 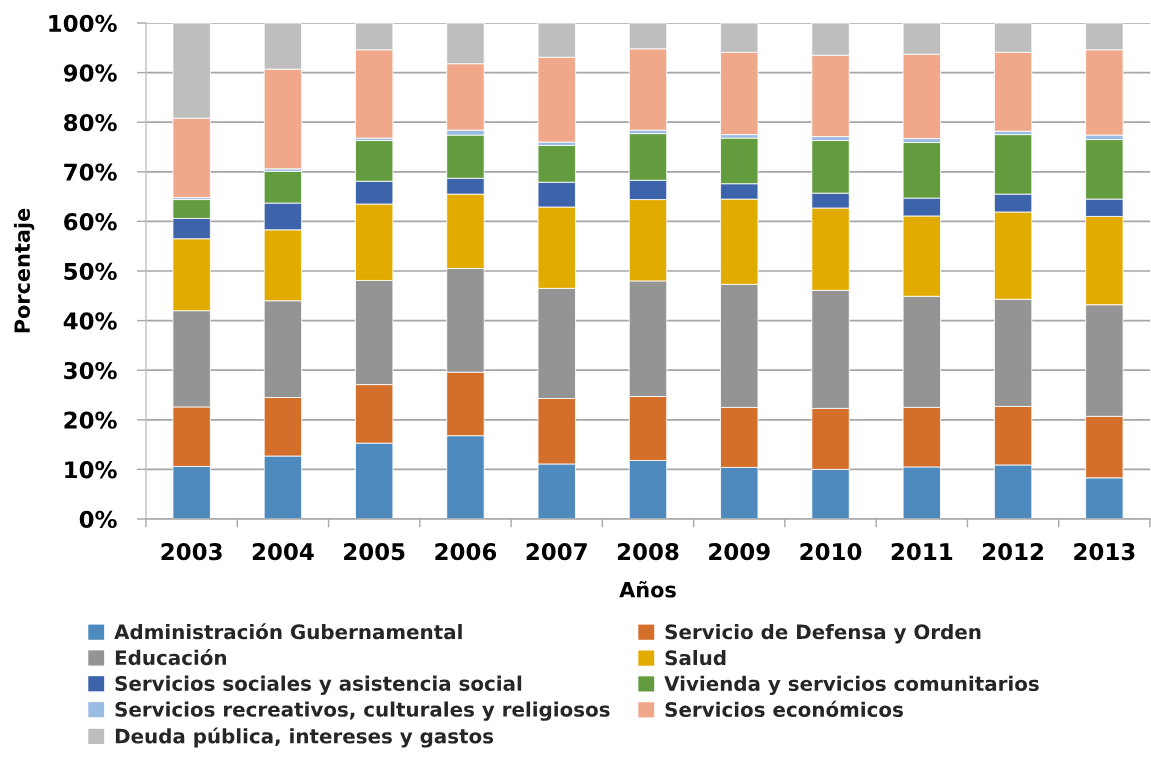 What do you see at coordinates (1104, 552) in the screenshot?
I see `x-tick-label: 2013` at bounding box center [1104, 552].